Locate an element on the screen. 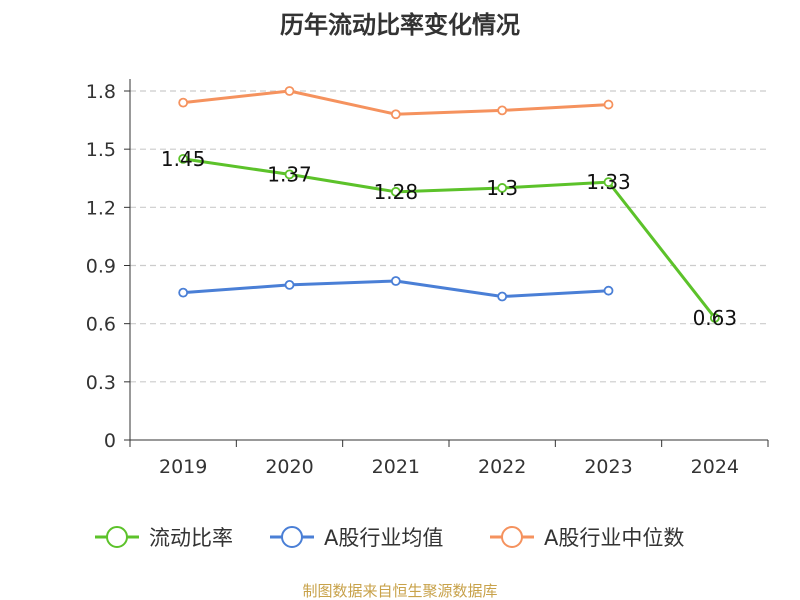 The image size is (800, 600). data-label: 1.28 is located at coordinates (396, 192).